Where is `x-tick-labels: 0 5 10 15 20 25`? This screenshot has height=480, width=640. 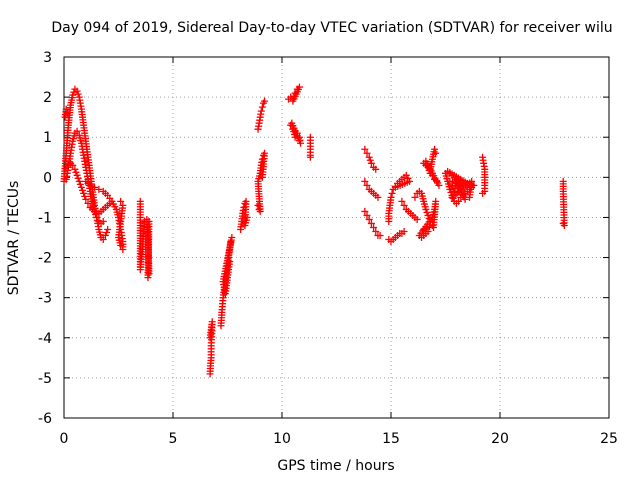
x-tick-labels: 0 5 10 15 20 25 is located at coordinates (339, 439).